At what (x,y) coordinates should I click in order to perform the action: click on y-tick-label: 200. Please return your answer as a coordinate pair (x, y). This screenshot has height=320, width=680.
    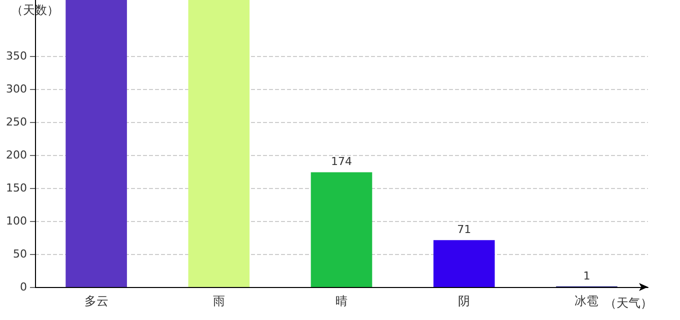
    Looking at the image, I should click on (16, 155).